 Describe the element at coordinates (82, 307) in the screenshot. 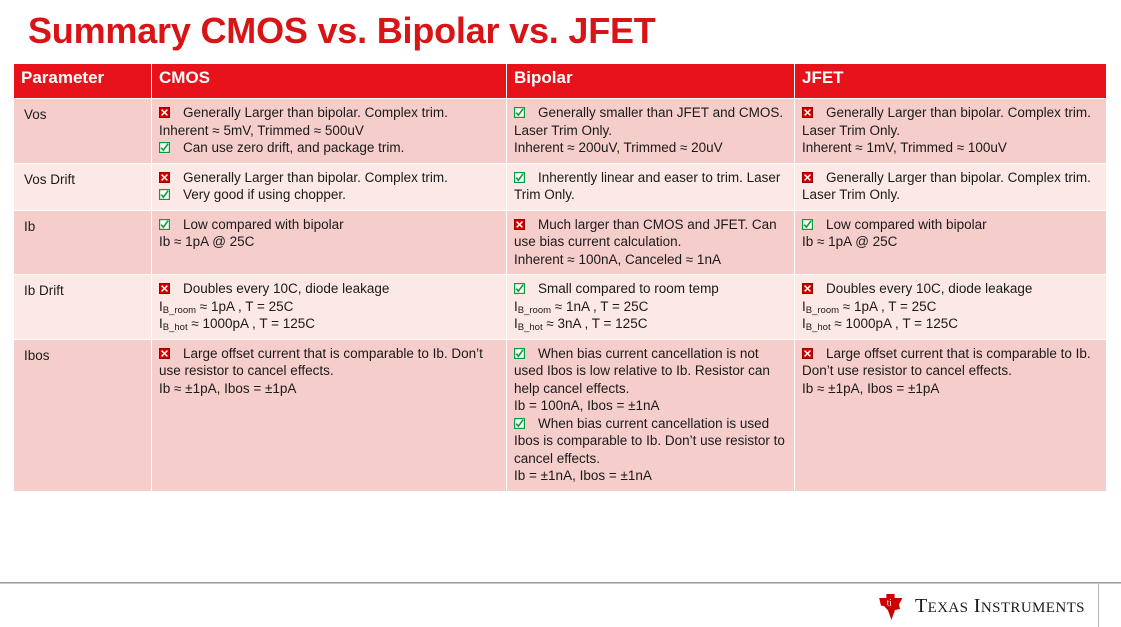

I see `parameter-cell: Ib Drift` at that location.